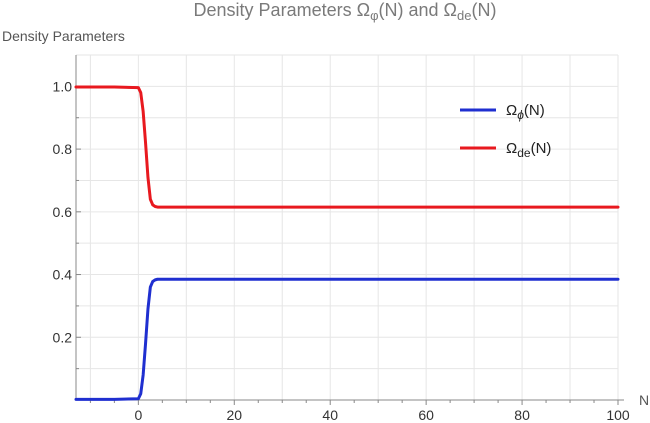  I want to click on x-axis-label: N, so click(644, 400).